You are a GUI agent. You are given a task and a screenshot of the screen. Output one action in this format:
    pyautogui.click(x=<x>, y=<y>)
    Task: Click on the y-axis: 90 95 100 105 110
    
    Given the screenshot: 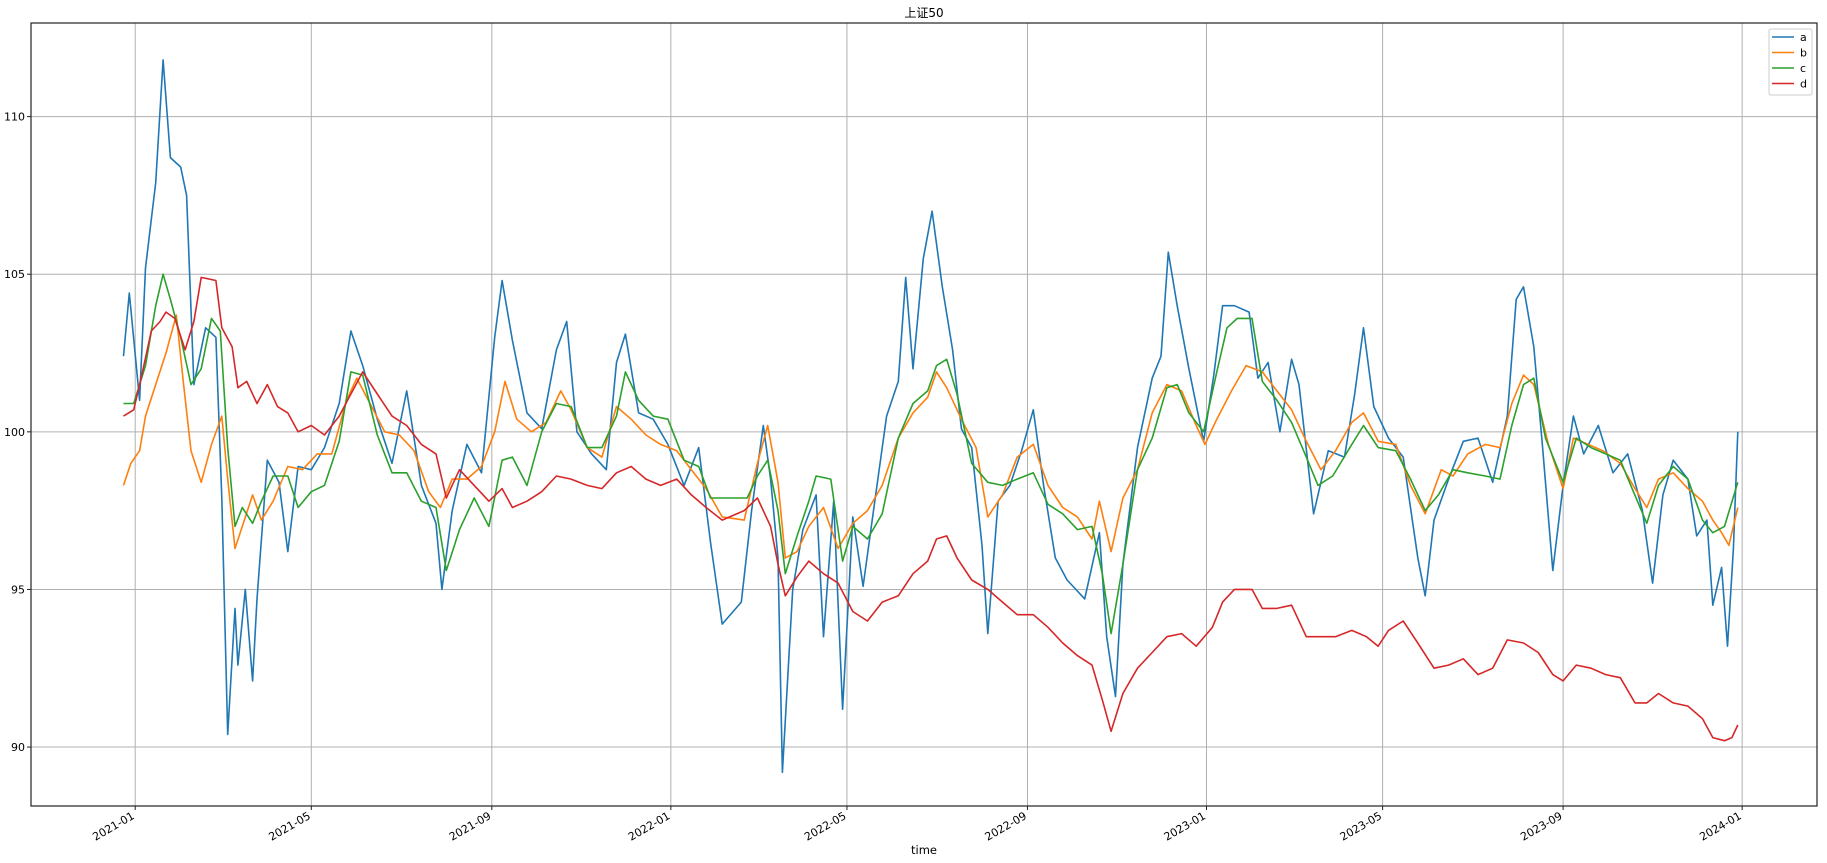 What is the action you would take?
    pyautogui.click(x=17, y=432)
    